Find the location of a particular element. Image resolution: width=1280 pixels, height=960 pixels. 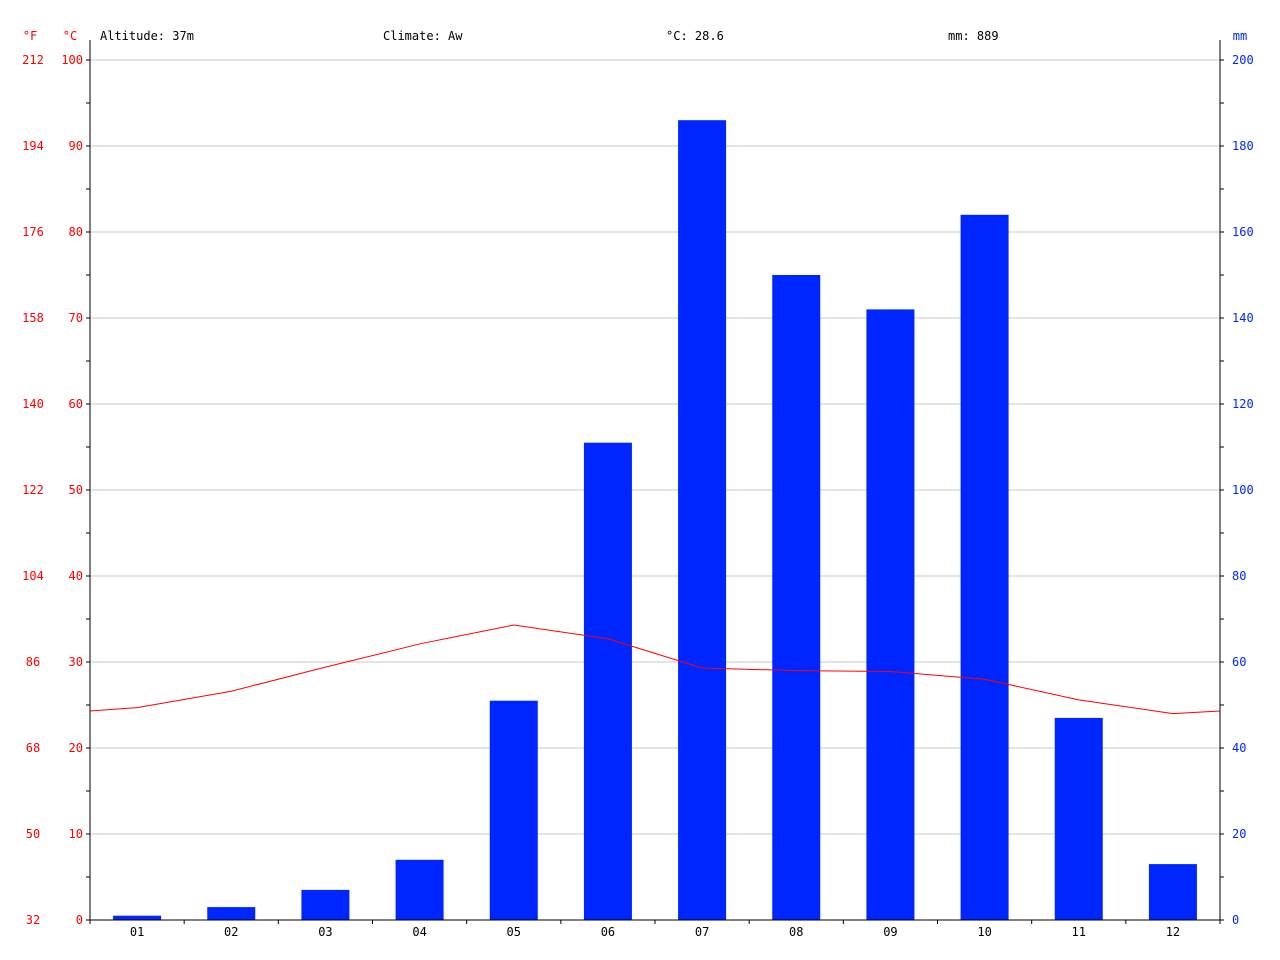

celsius-tick-label: 20 is located at coordinates (76, 748).